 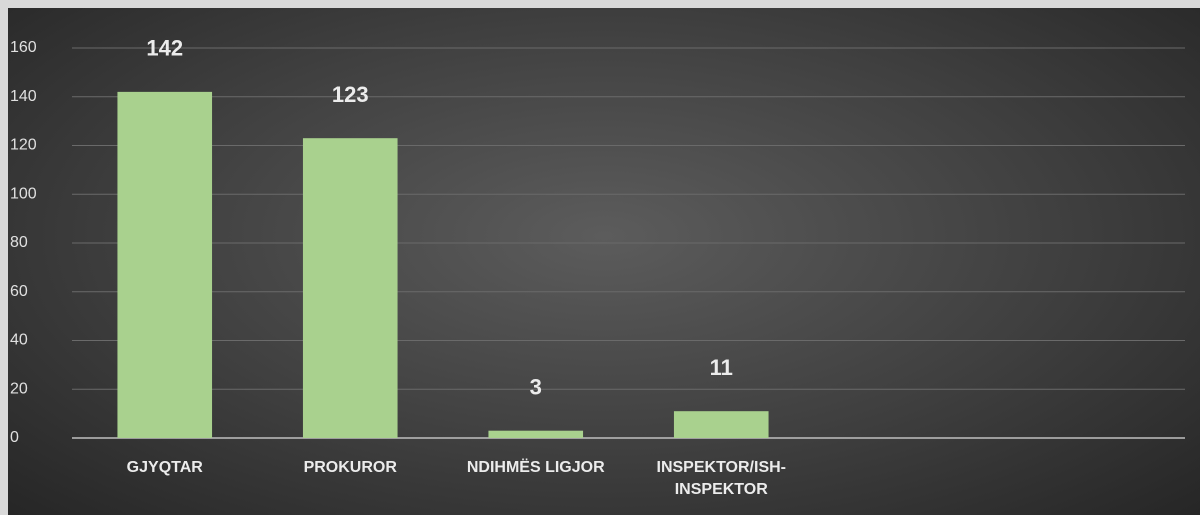 I want to click on y-tick-label: 0, so click(x=14, y=437).